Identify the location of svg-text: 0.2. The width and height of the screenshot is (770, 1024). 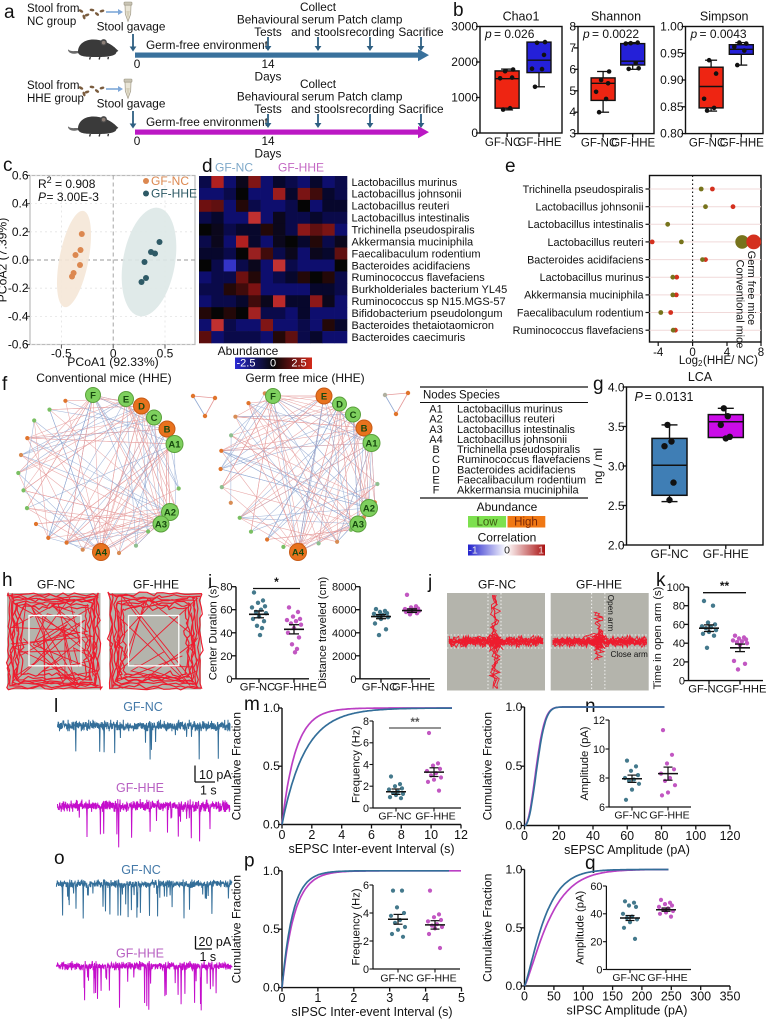
(20, 232).